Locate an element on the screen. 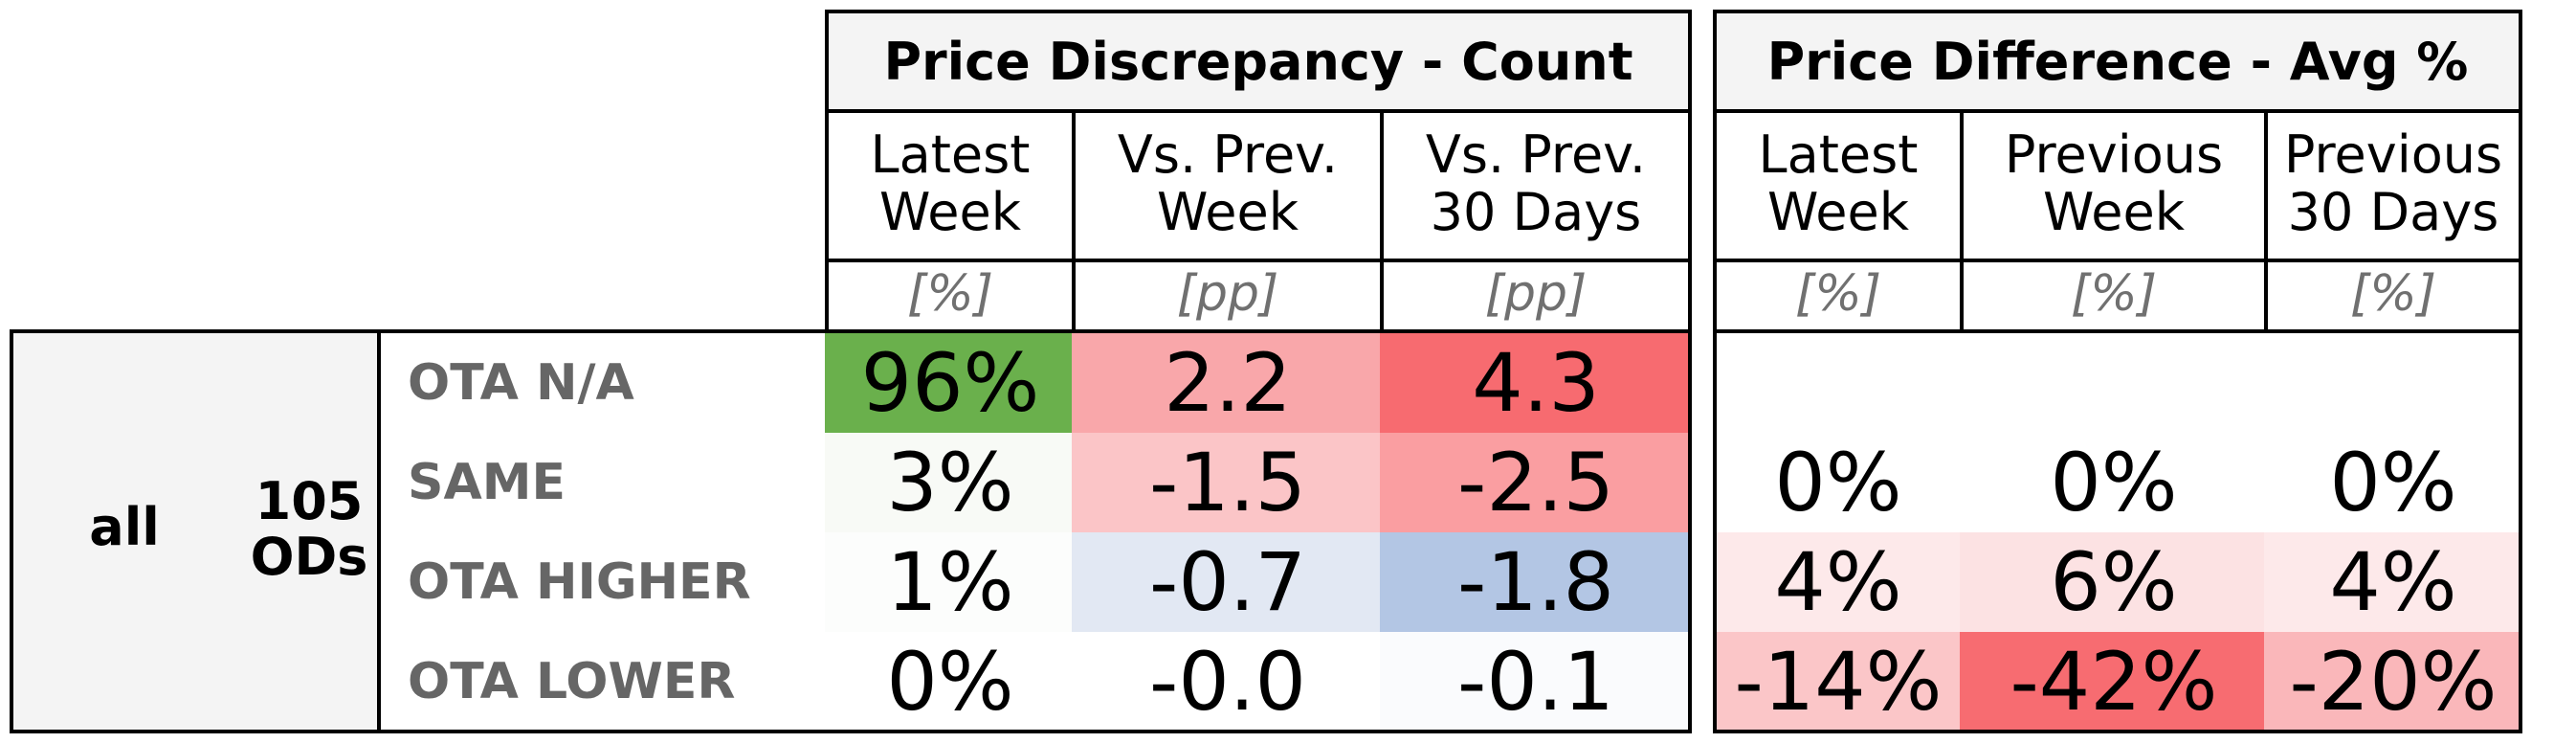 The width and height of the screenshot is (2576, 743). count-cell: -2.5 is located at coordinates (1536, 483).